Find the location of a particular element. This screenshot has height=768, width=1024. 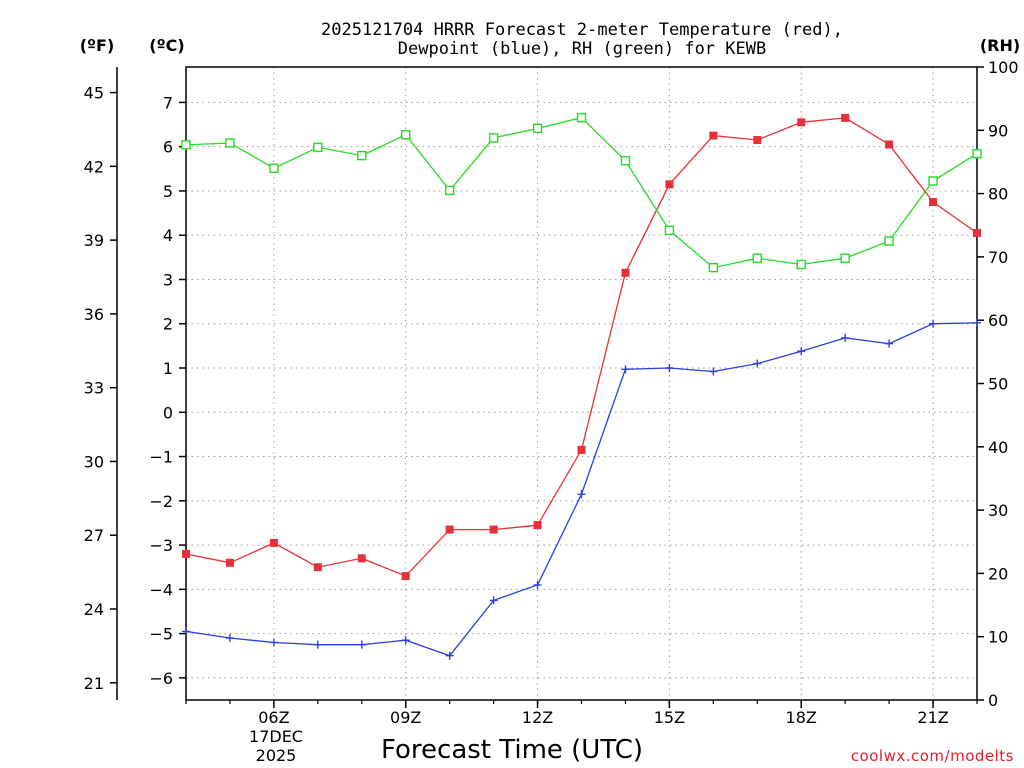

rh-tick-label: 50 is located at coordinates (998, 384).